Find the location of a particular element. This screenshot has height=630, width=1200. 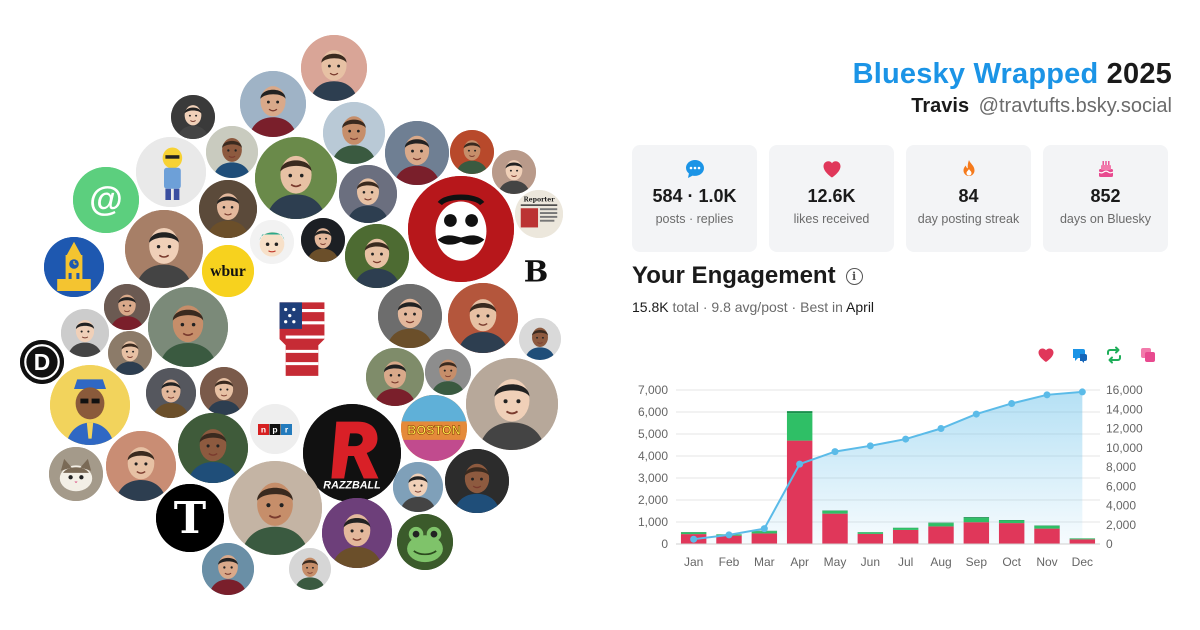

avatar-boston-mural: BOSTON is located at coordinates (434, 428).